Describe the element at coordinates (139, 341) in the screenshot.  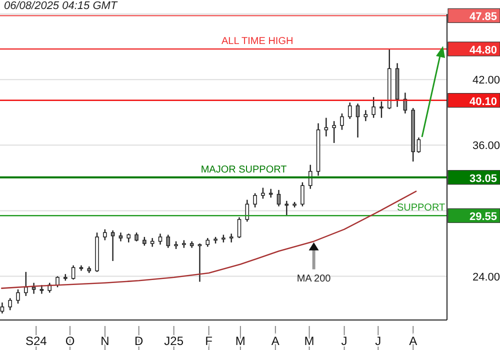
I see `x-tick-label: D` at that location.